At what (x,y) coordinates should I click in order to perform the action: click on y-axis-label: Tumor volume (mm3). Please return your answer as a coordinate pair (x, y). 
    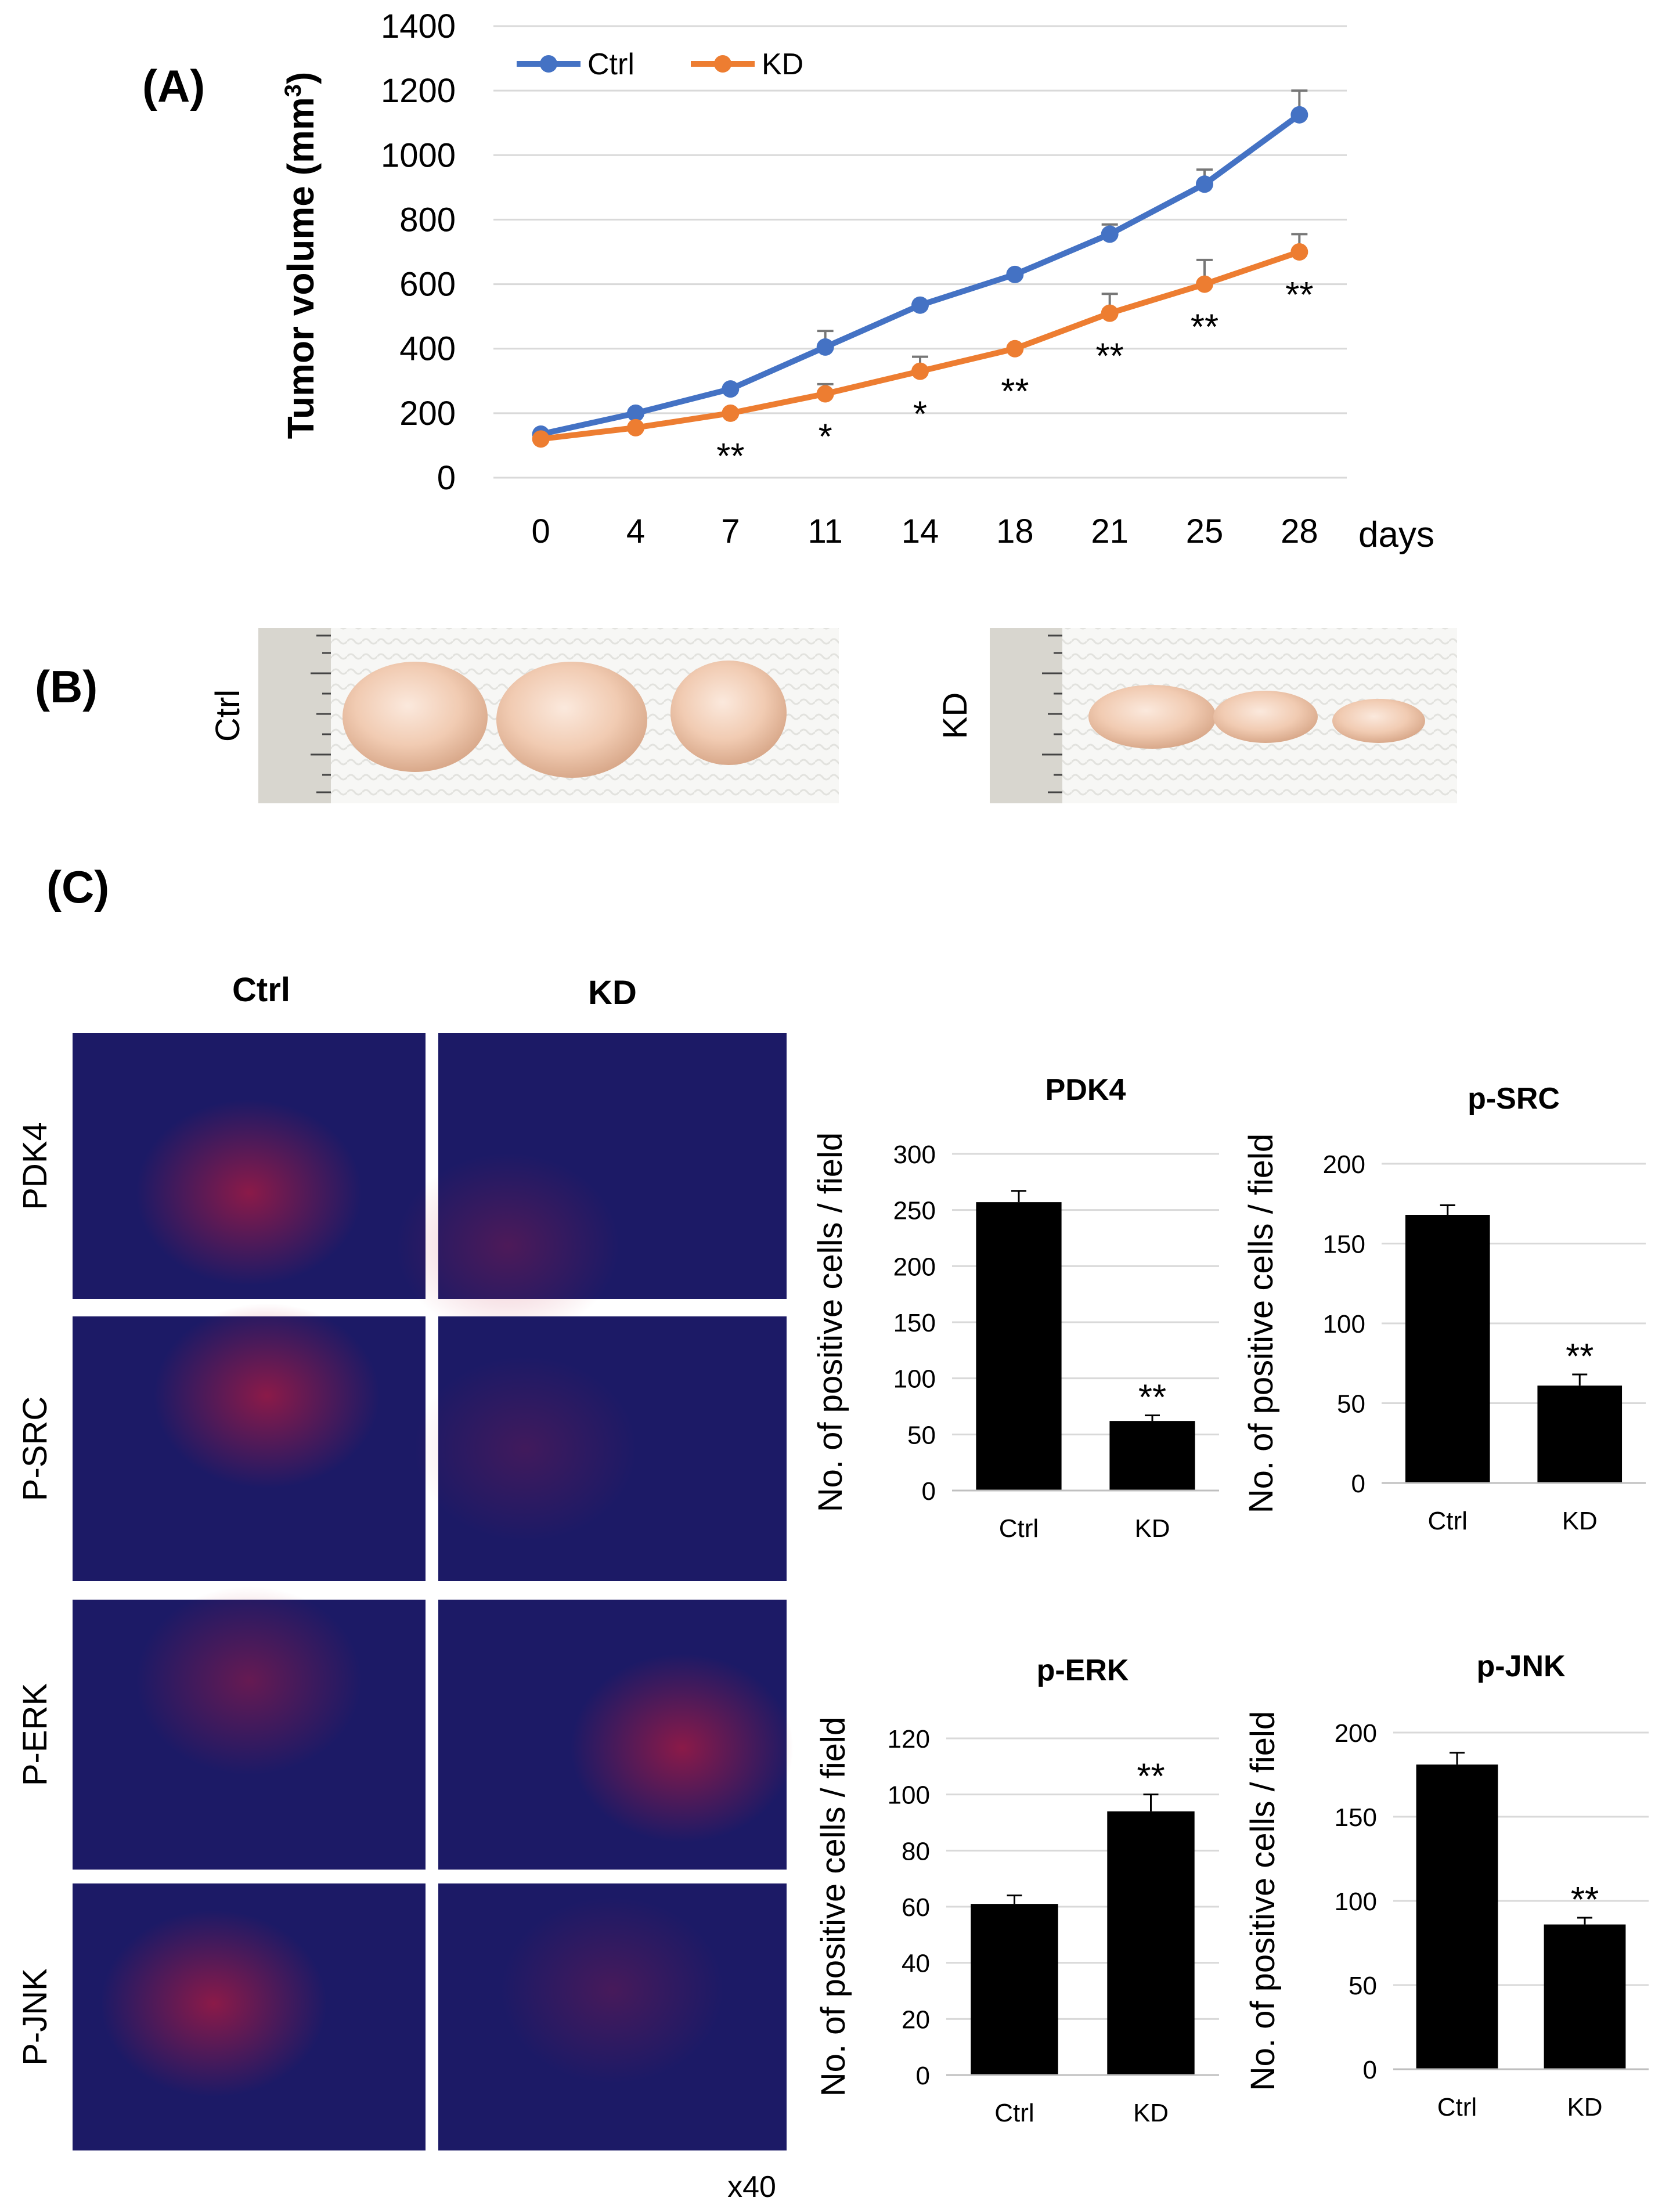
    Looking at the image, I should click on (301, 255).